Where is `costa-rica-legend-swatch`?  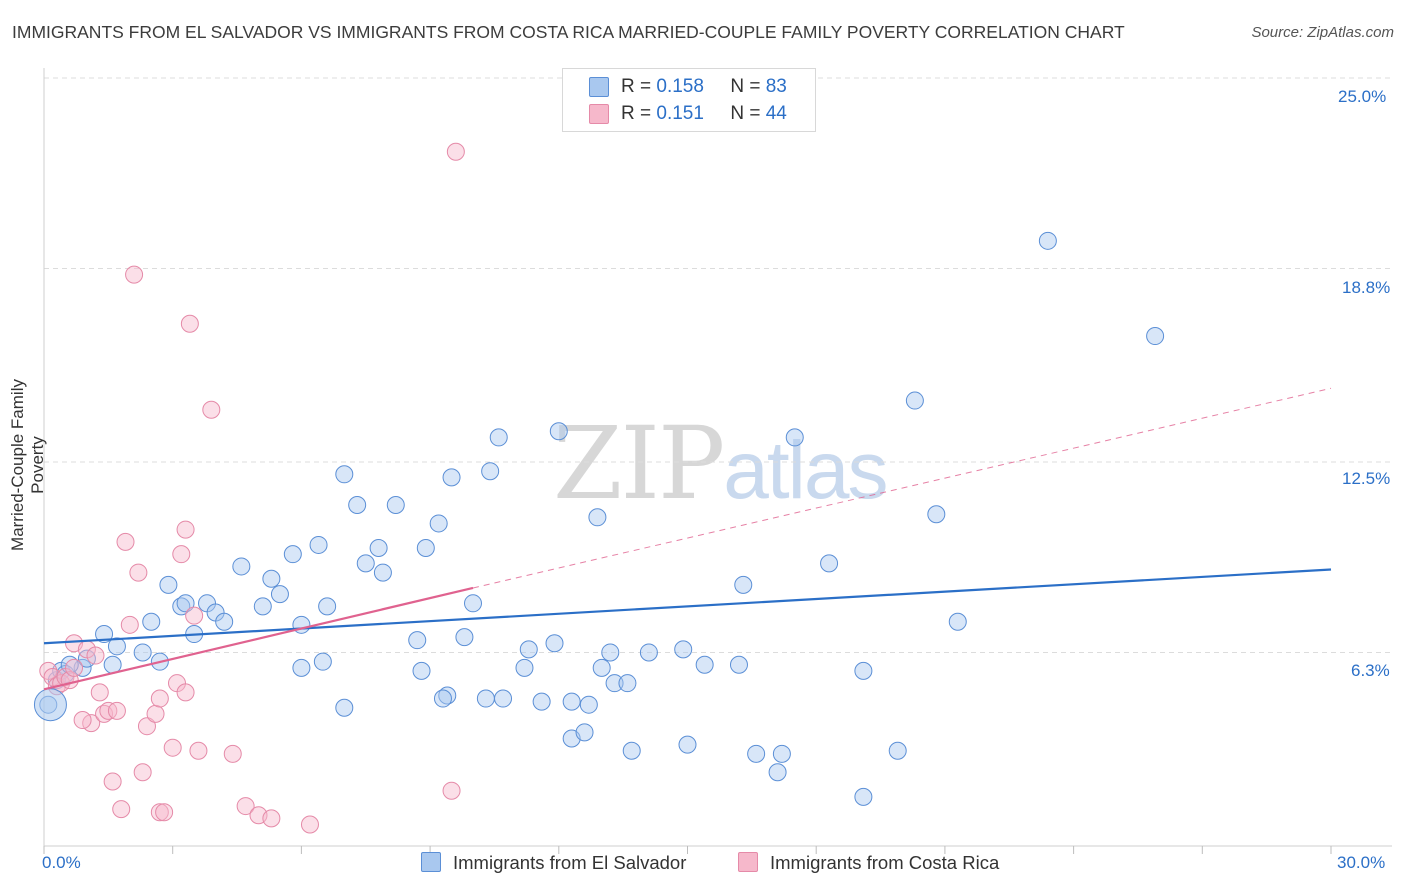 costa-rica-legend-swatch is located at coordinates (748, 862).